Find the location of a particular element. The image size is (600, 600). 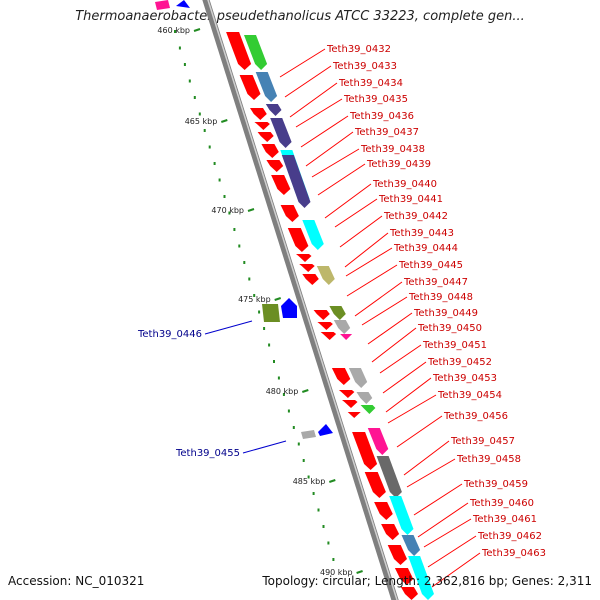

gene-label: Teth39_0456 is located at coordinates (475, 416).